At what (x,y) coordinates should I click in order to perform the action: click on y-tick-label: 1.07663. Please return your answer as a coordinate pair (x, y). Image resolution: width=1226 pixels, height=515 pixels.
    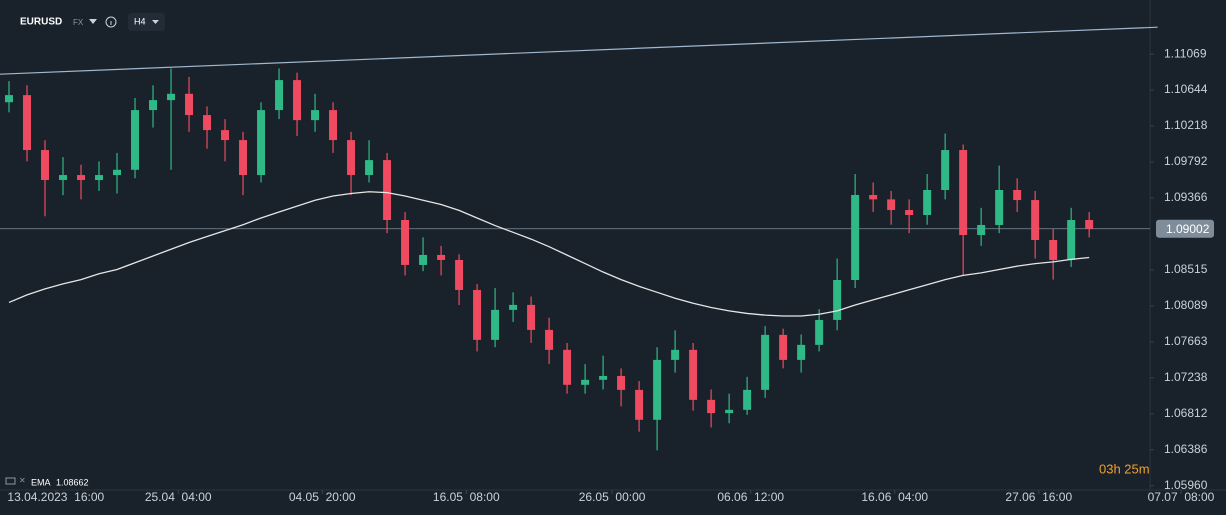
    Looking at the image, I should click on (1186, 341).